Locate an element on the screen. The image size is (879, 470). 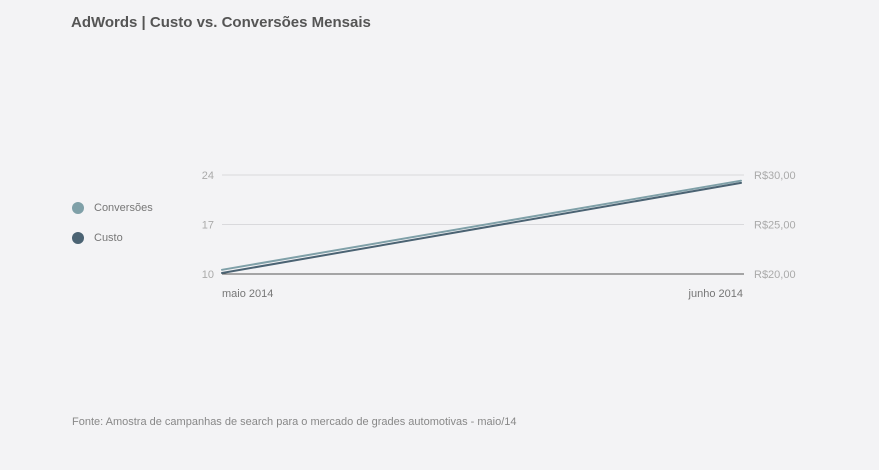
legend-item-custo: Custo is located at coordinates (132, 238).